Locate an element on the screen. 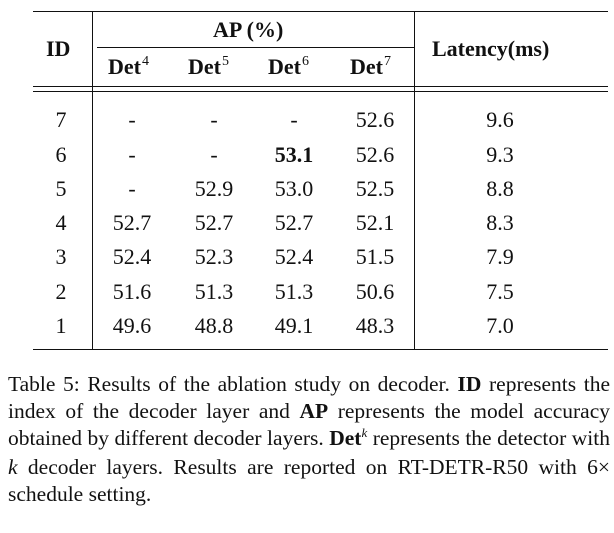  latency-header: Latency(ms) is located at coordinates (491, 48).